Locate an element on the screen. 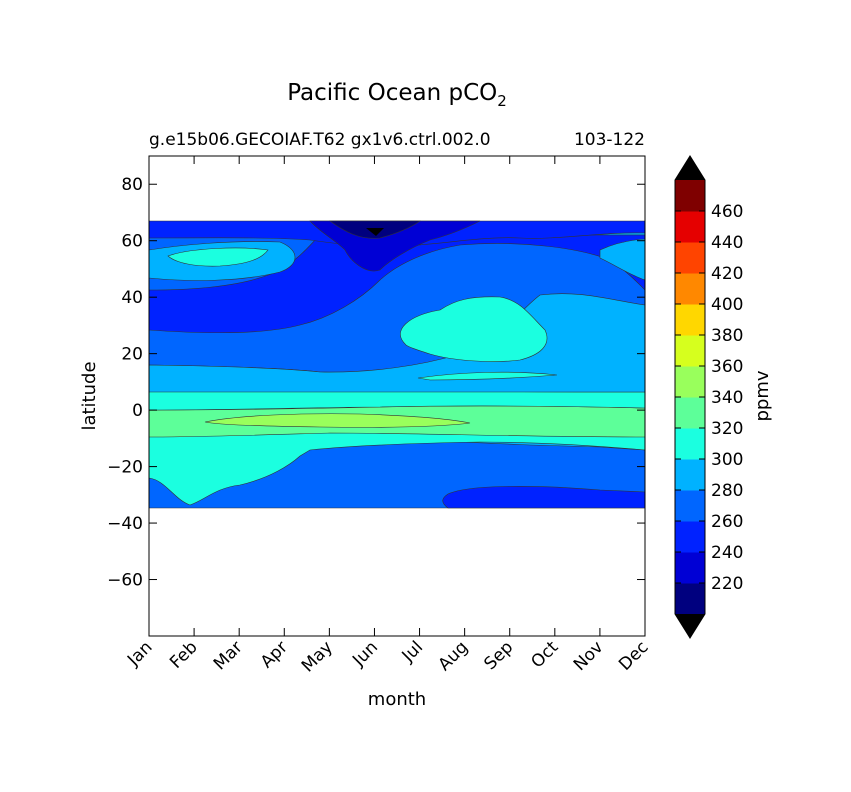 Image resolution: width=851 pixels, height=792 pixels. chart-subtitle-left: g.e15b06.GECOIAF.T62 gx1v6.ctrl.002.0 is located at coordinates (320, 140).